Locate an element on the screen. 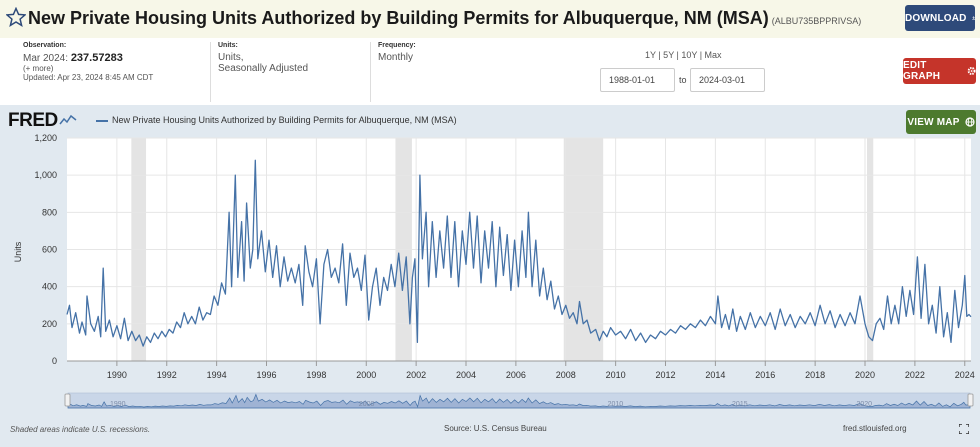 The height and width of the screenshot is (447, 980). view-map-button: VIEW MAP is located at coordinates (941, 122).